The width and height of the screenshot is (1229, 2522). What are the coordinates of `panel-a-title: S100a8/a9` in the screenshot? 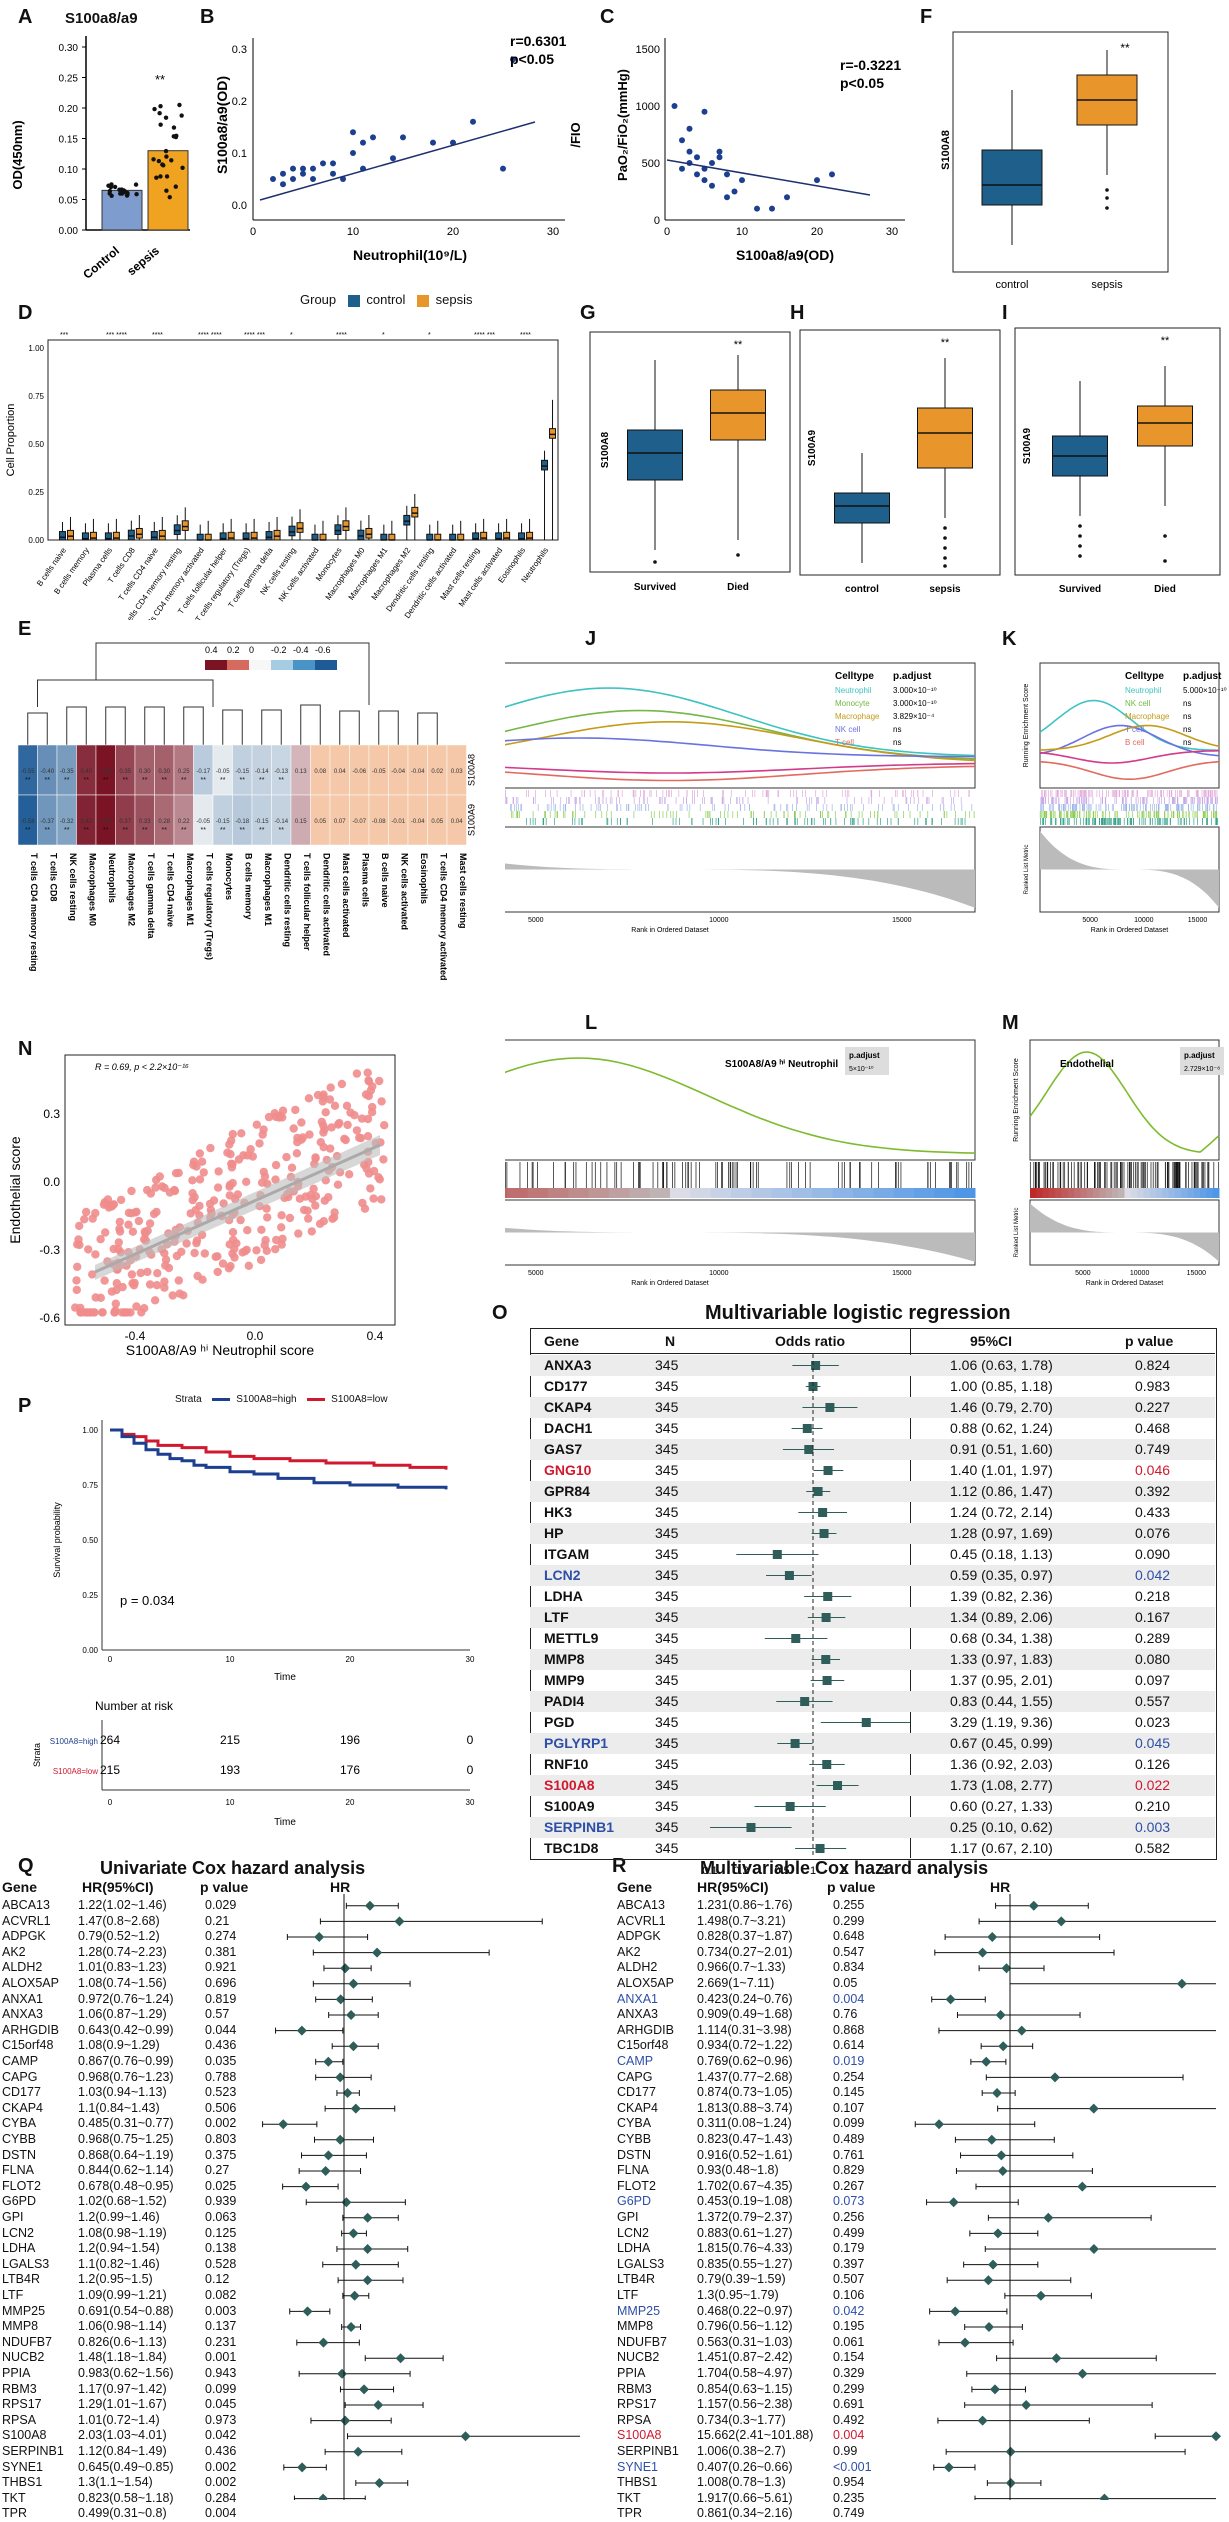 It's located at (101, 18).